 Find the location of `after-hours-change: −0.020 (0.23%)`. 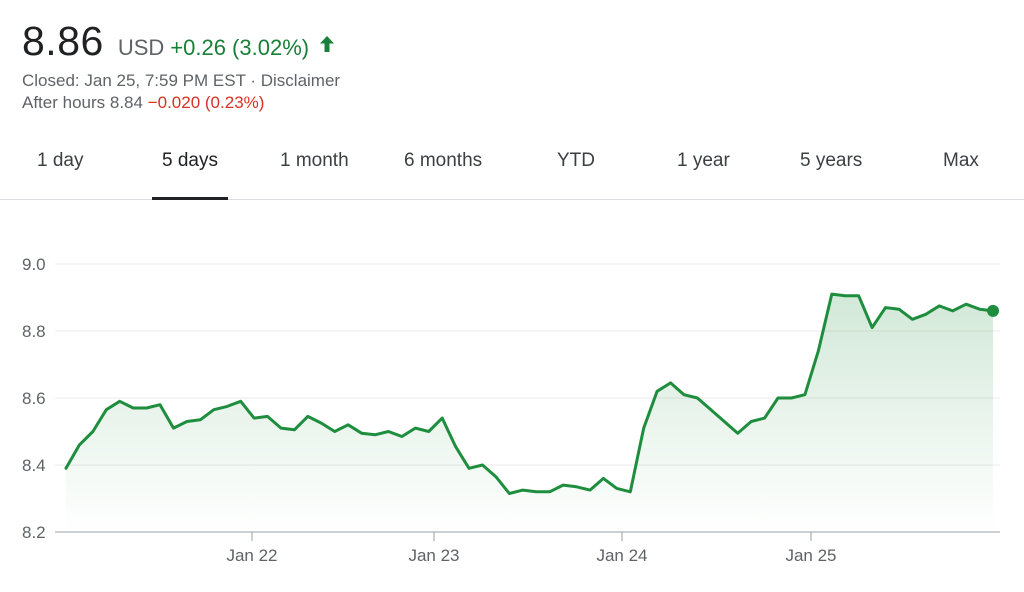

after-hours-change: −0.020 (0.23%) is located at coordinates (206, 102).